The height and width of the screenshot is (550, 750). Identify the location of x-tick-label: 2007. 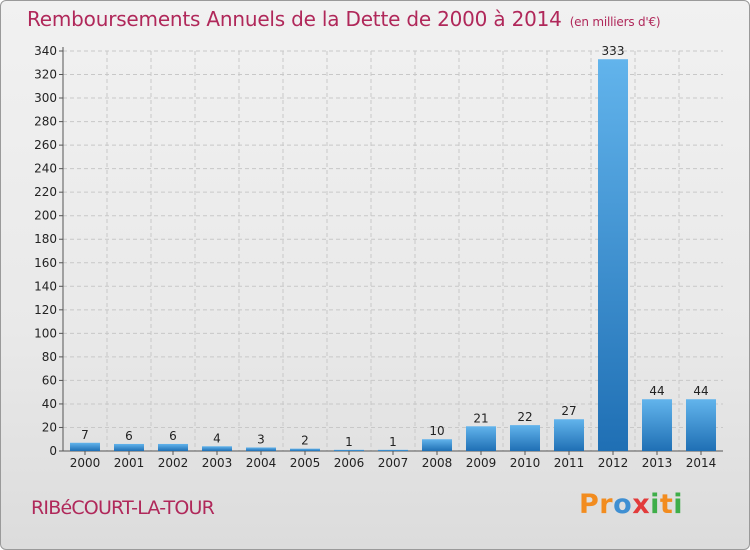
(393, 463).